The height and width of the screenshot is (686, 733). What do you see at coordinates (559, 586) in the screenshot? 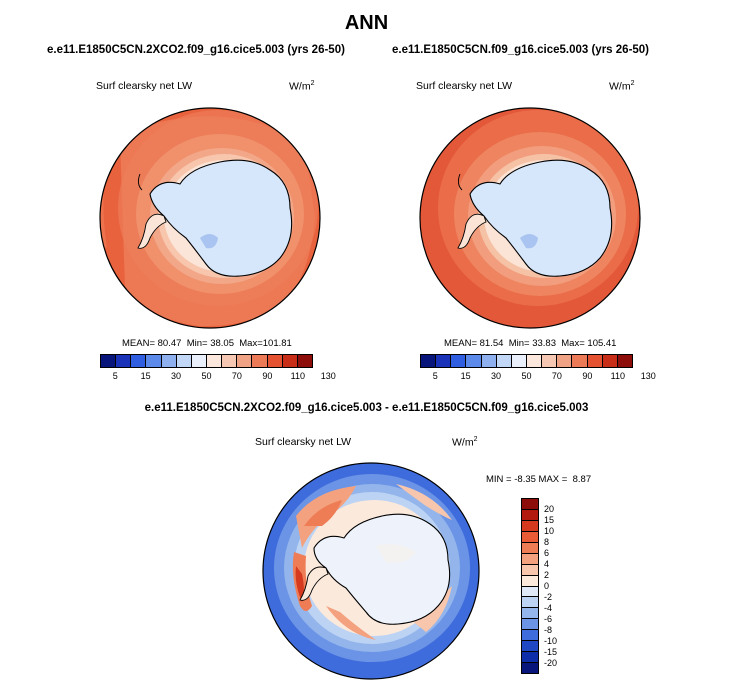
I see `diff-colorbar-labels: 20 15 10 8 6 4 2 0 -2 -4 -6 -8 -10 -15 -20` at bounding box center [559, 586].